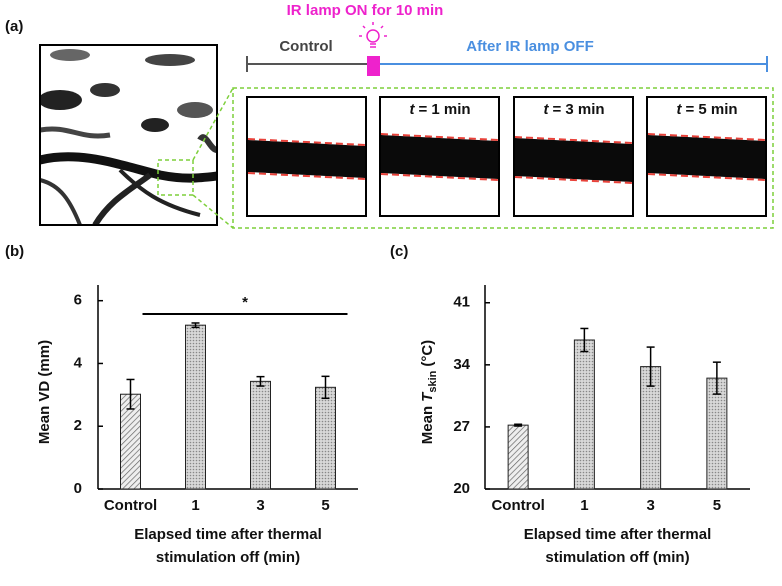  What do you see at coordinates (427, 396) in the screenshot?
I see `y-label-symbol: T` at bounding box center [427, 396].